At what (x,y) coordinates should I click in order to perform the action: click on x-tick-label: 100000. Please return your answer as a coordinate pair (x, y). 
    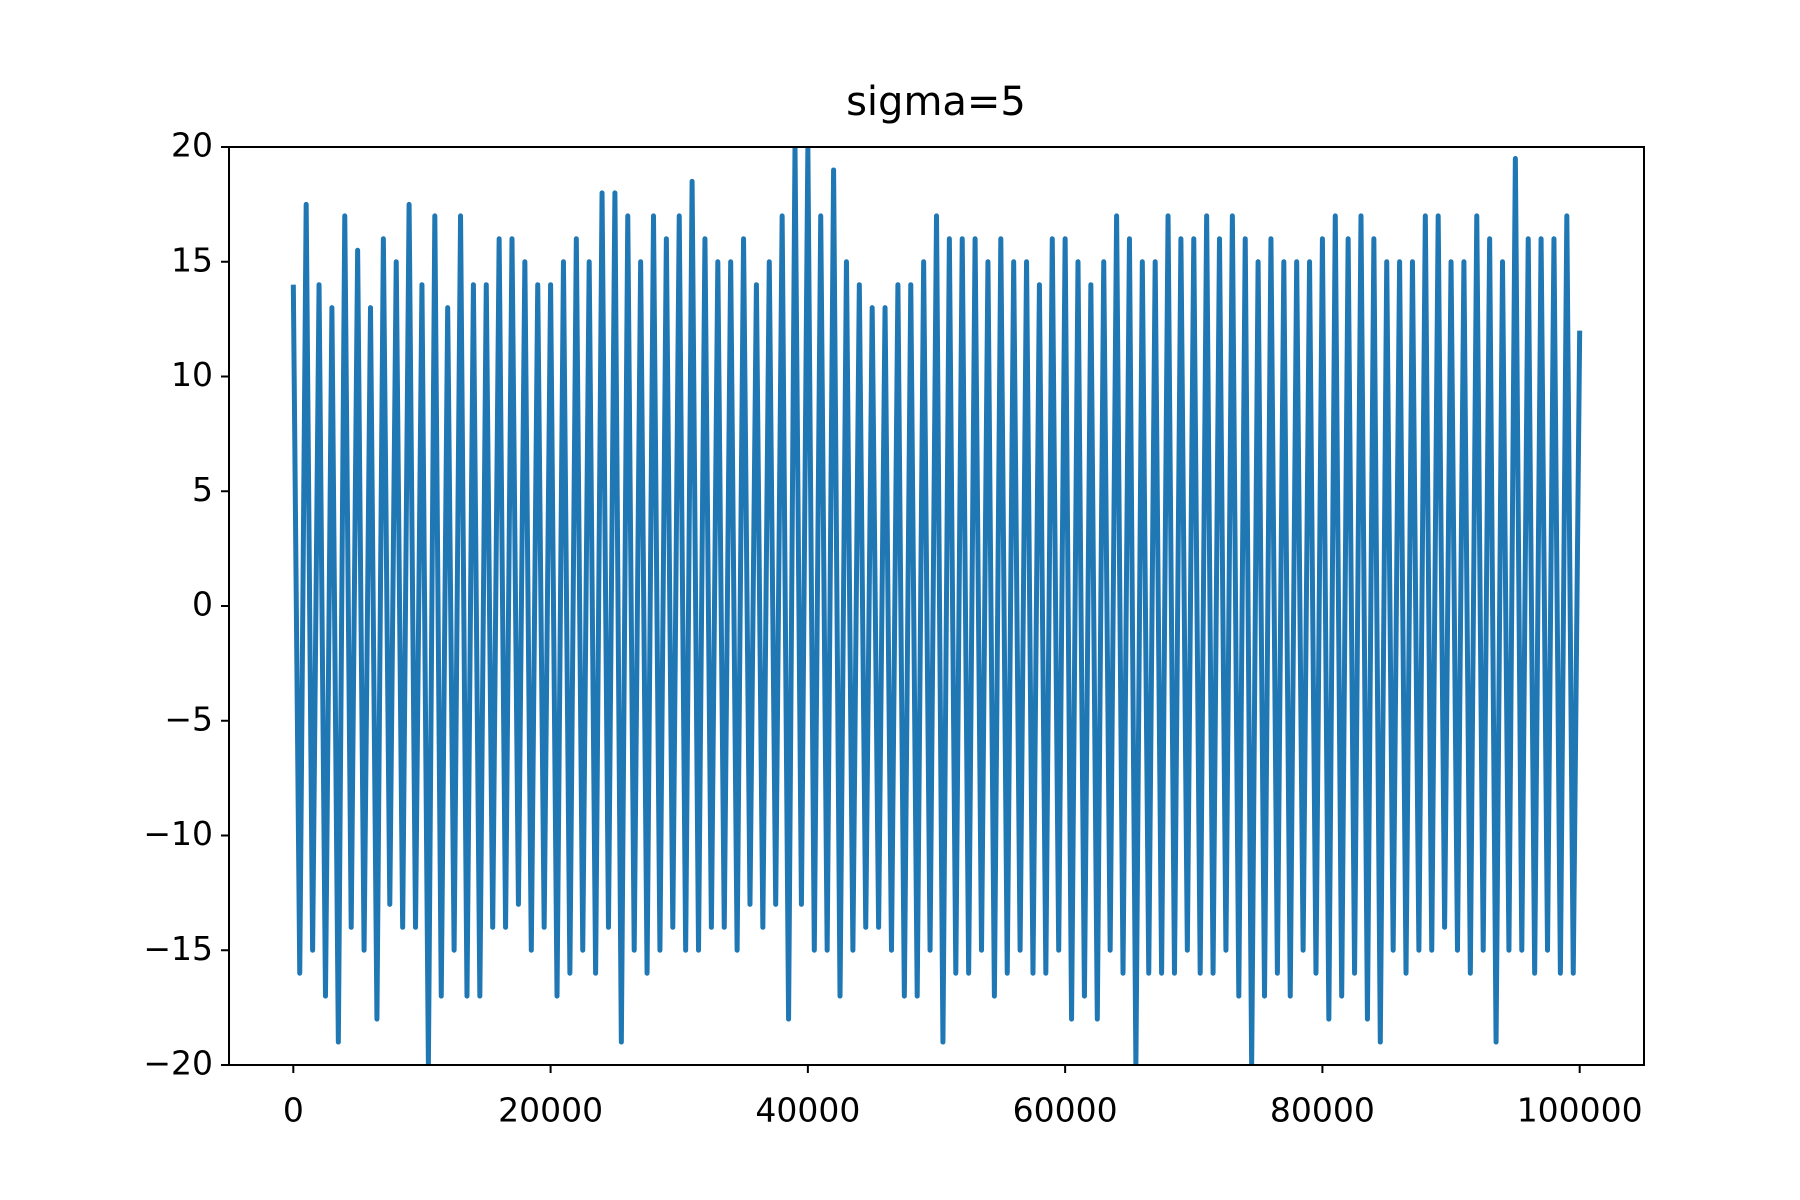
    Looking at the image, I should click on (1580, 1110).